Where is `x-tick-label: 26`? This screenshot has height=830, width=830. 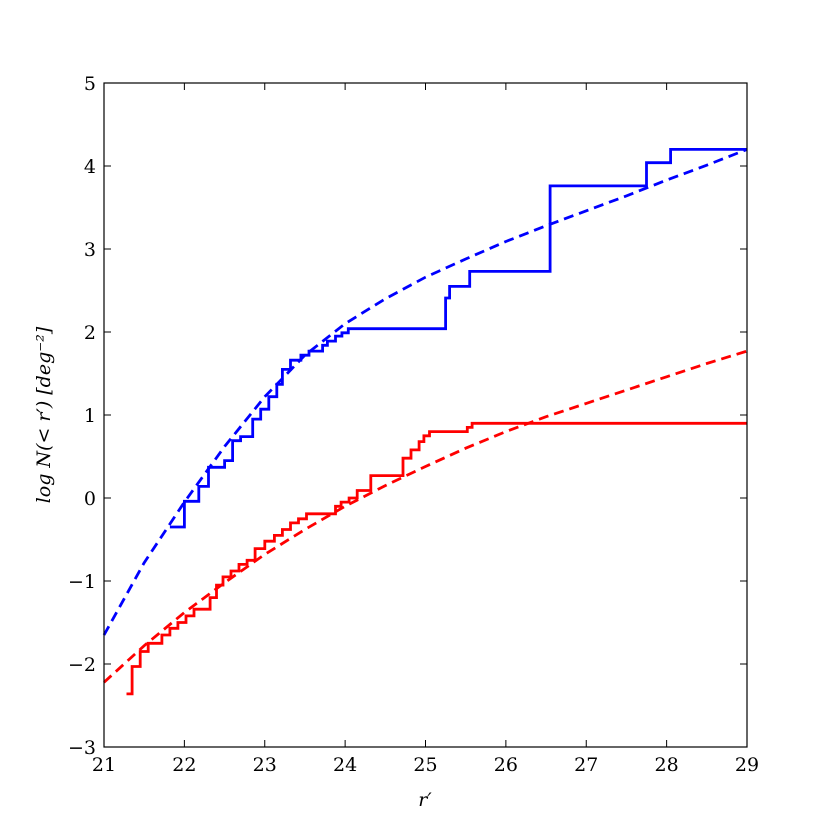
x-tick-label: 26 is located at coordinates (506, 765).